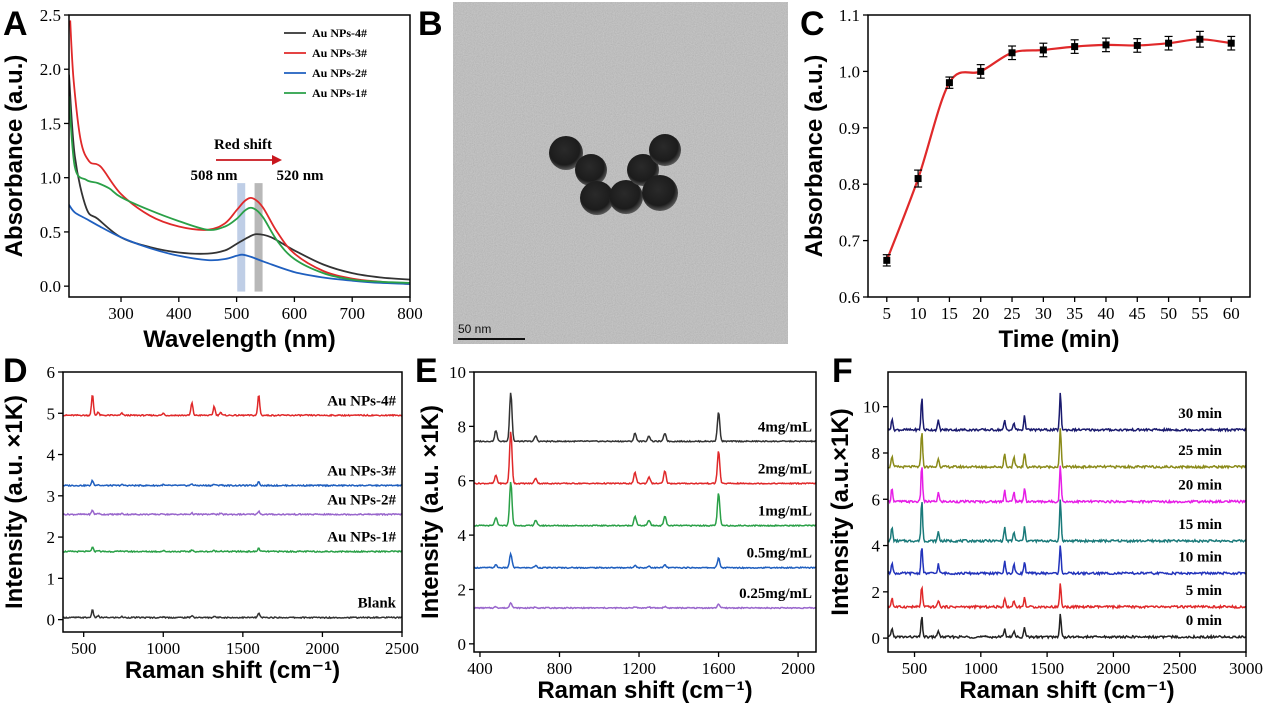 This screenshot has width=1270, height=706. I want to click on x-tick-label: 400, so click(480, 668).